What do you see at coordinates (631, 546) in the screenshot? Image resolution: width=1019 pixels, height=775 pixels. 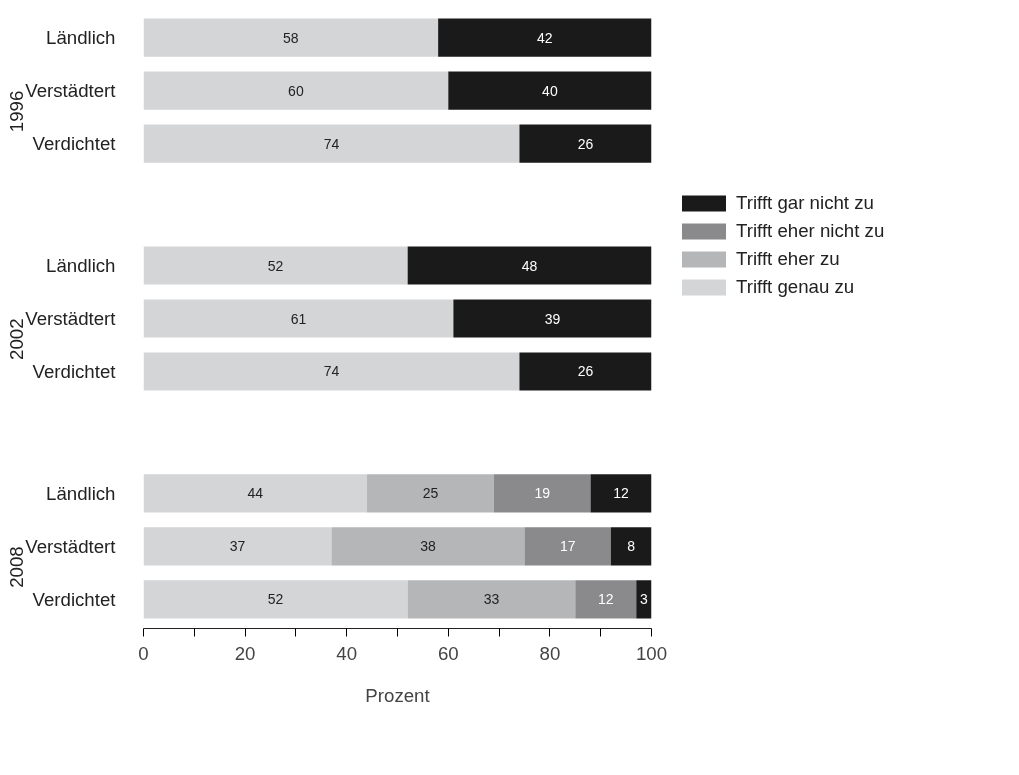 I see `data-label: 8` at bounding box center [631, 546].